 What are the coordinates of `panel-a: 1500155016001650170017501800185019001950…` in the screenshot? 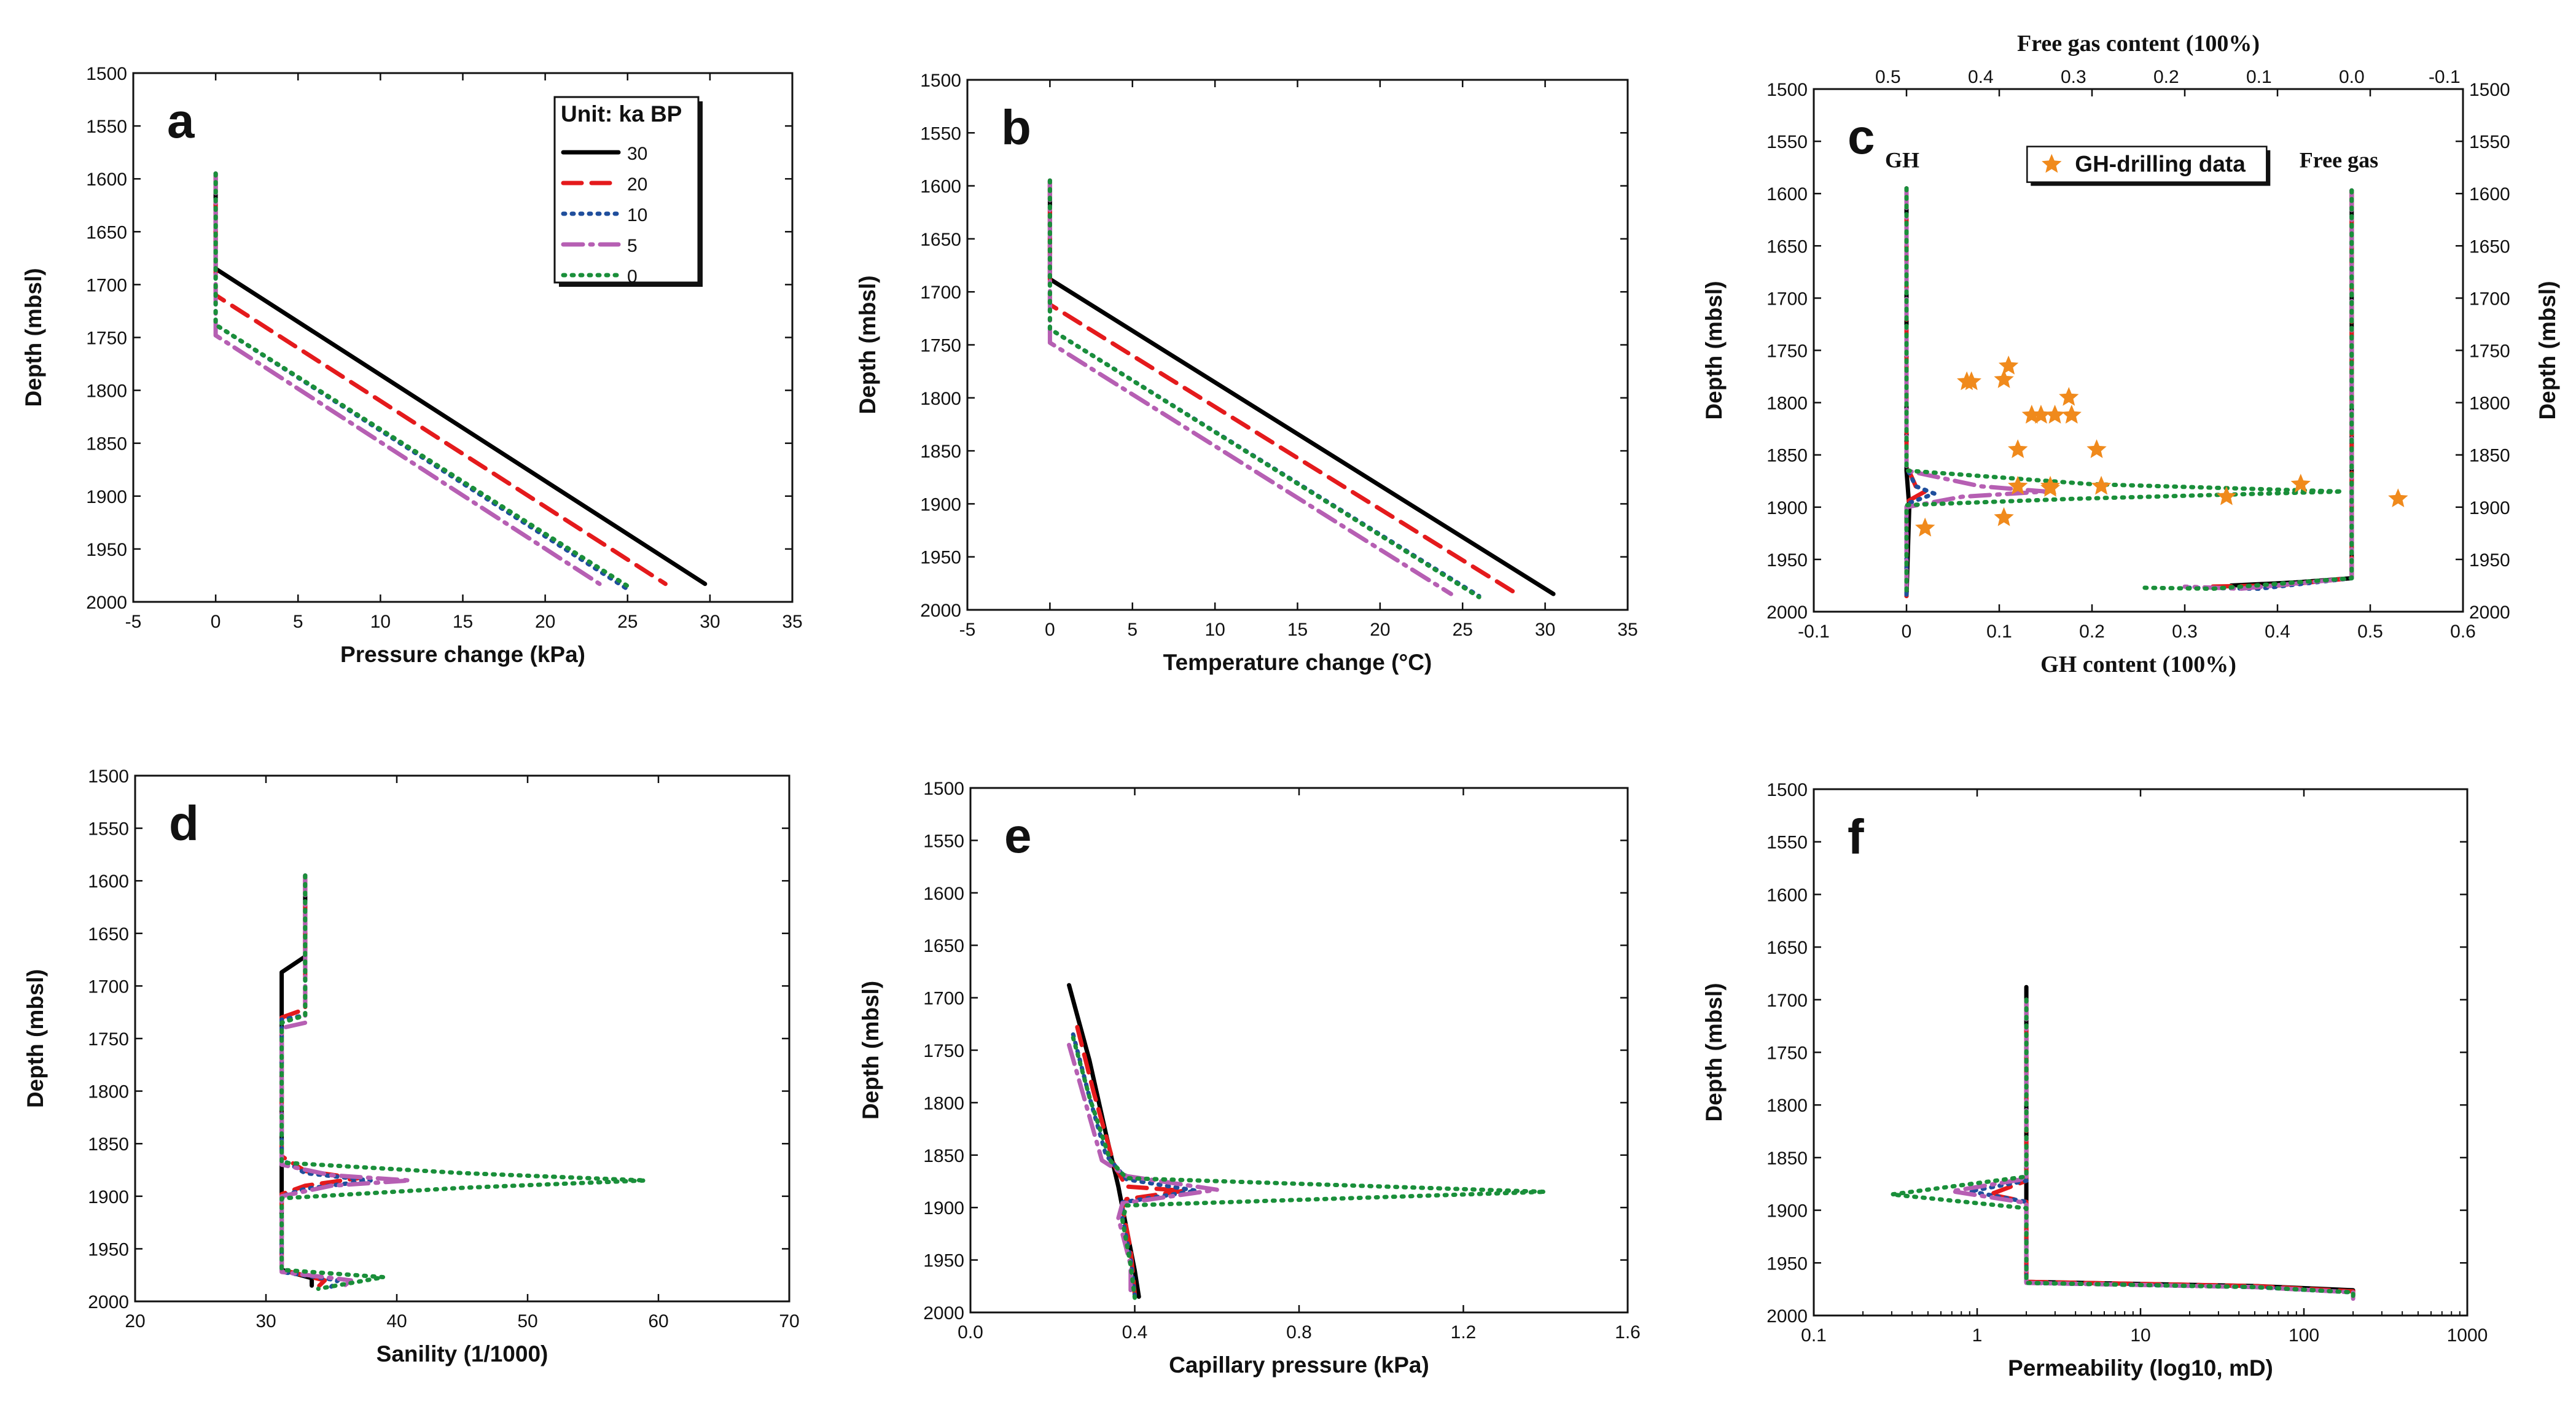 It's located at (412, 365).